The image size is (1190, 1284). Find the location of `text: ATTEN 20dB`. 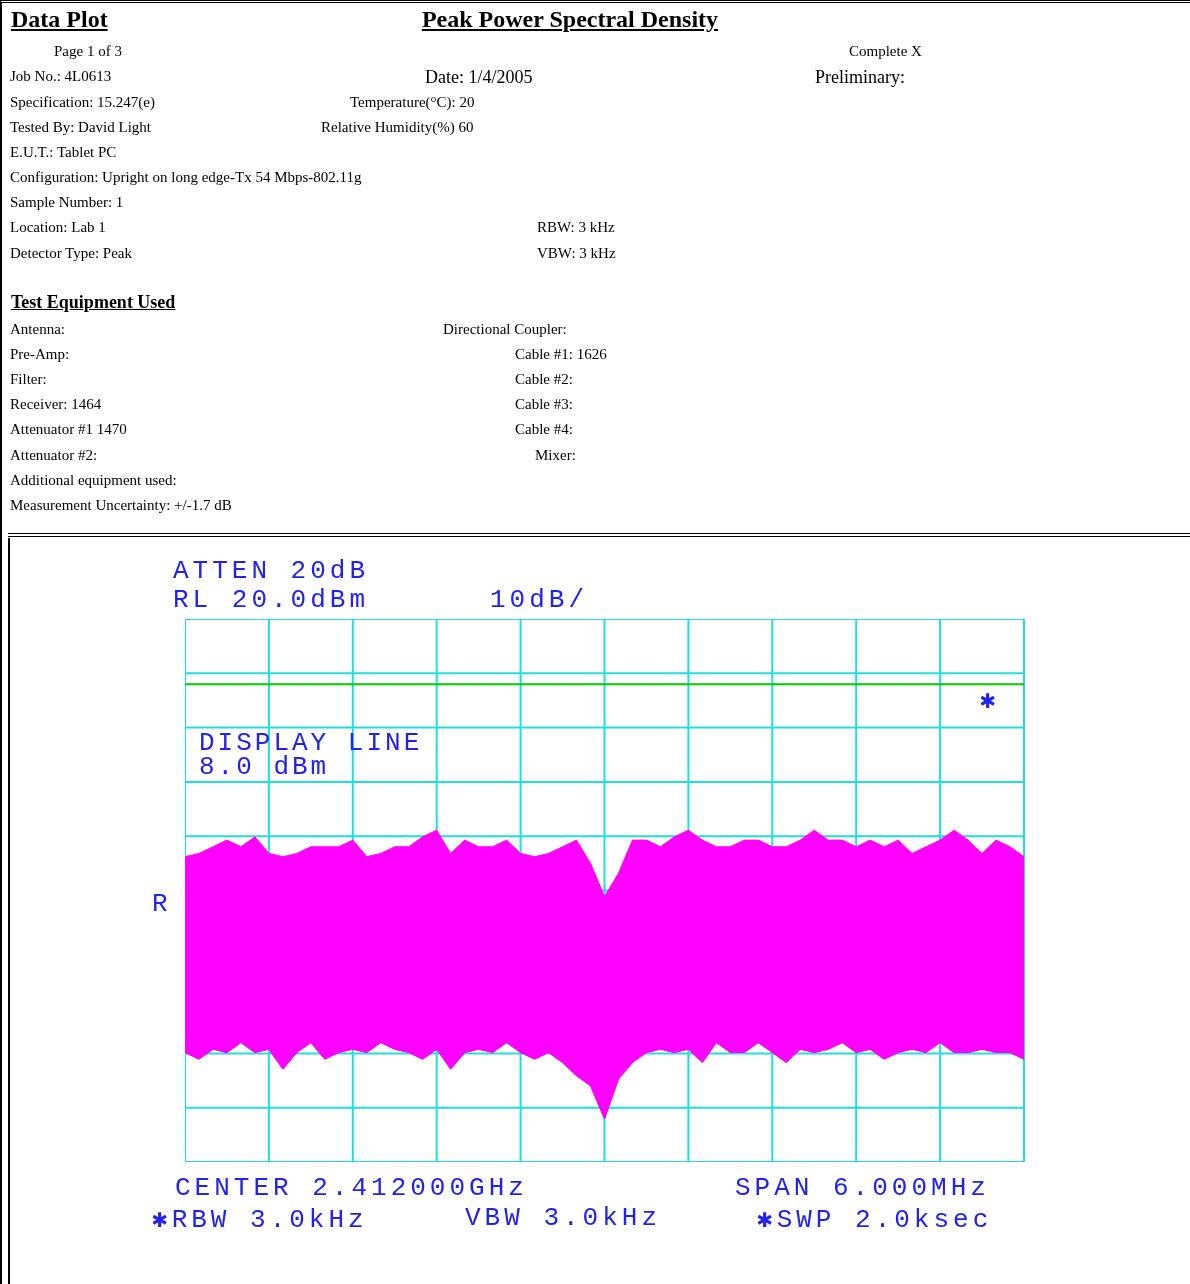

text: ATTEN 20dB is located at coordinates (271, 571).